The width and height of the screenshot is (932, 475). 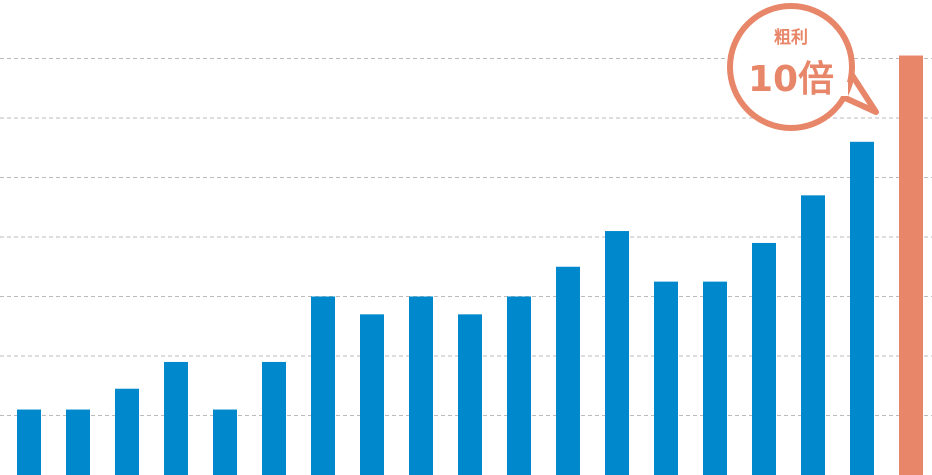 I want to click on callout-value: 10倍, so click(x=791, y=79).